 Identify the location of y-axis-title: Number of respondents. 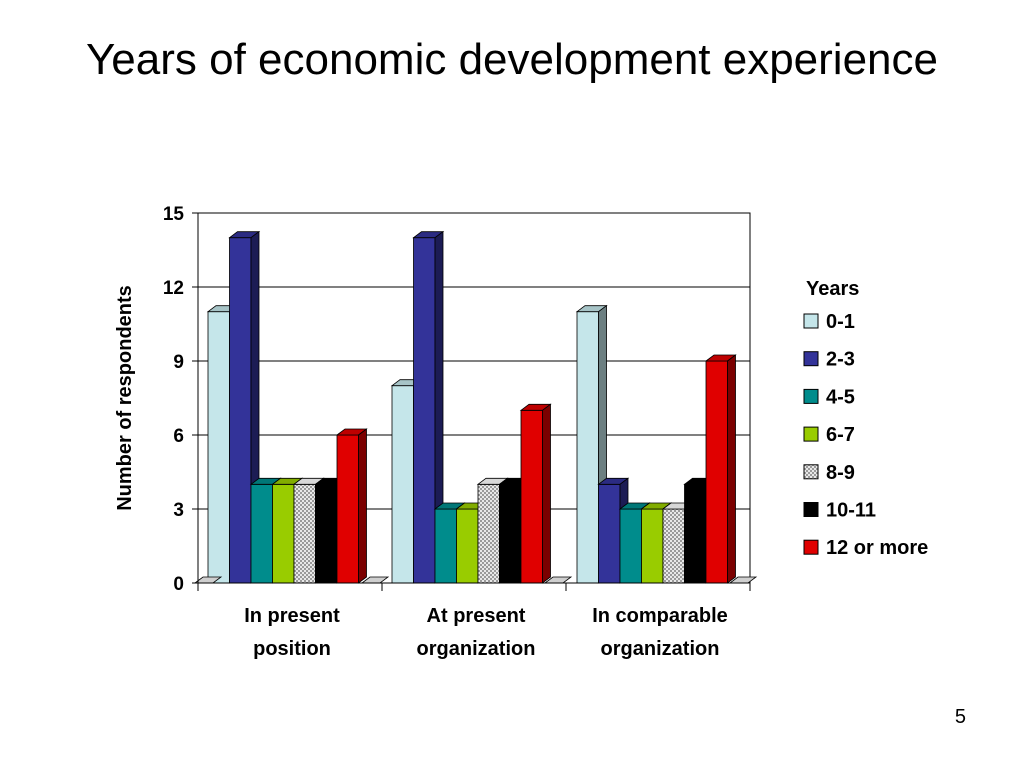
(125, 398).